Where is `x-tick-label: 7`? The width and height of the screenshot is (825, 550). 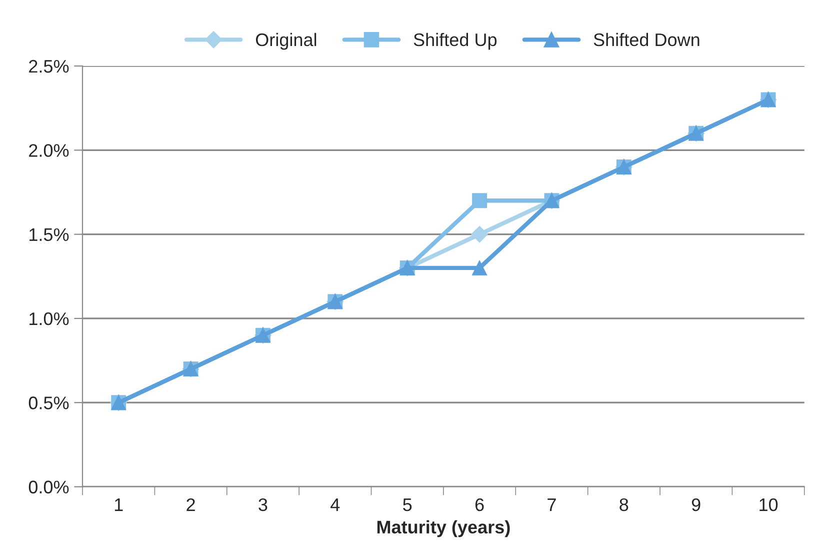
x-tick-label: 7 is located at coordinates (552, 504).